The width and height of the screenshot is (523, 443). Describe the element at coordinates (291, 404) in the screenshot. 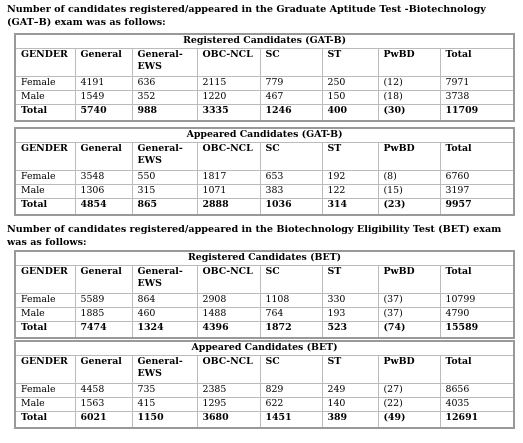

I see `table-cell: 622` at that location.